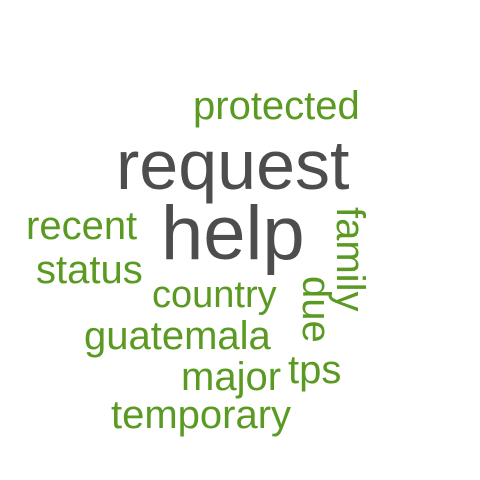 This screenshot has height=480, width=480. Describe the element at coordinates (316, 309) in the screenshot. I see `word-due: due` at that location.